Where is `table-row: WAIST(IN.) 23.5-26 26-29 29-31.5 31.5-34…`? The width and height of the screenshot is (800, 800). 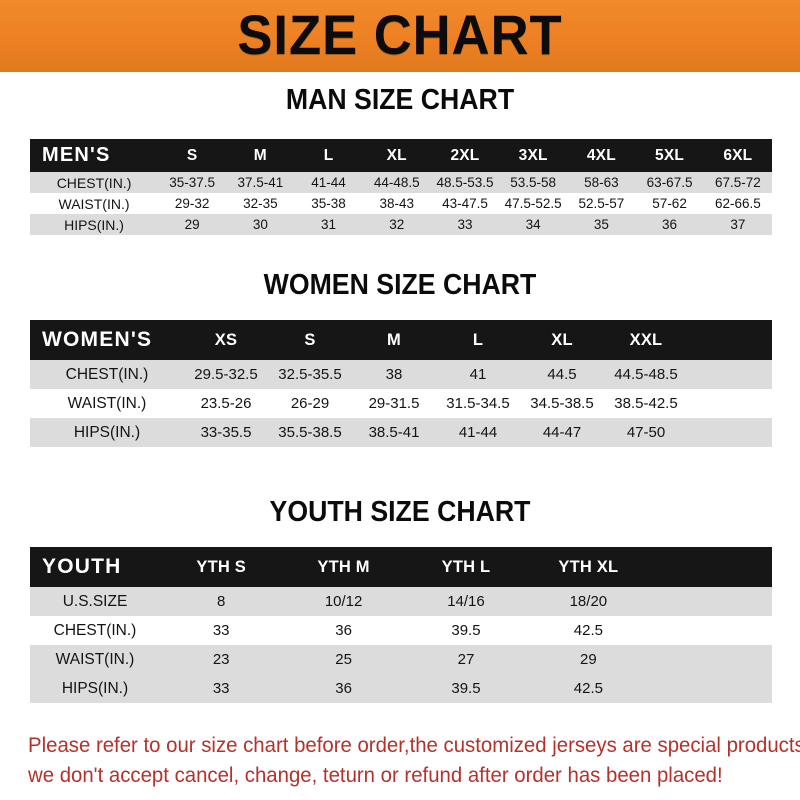 table-row: WAIST(IN.) 23.5-26 26-29 29-31.5 31.5-34… is located at coordinates (401, 403).